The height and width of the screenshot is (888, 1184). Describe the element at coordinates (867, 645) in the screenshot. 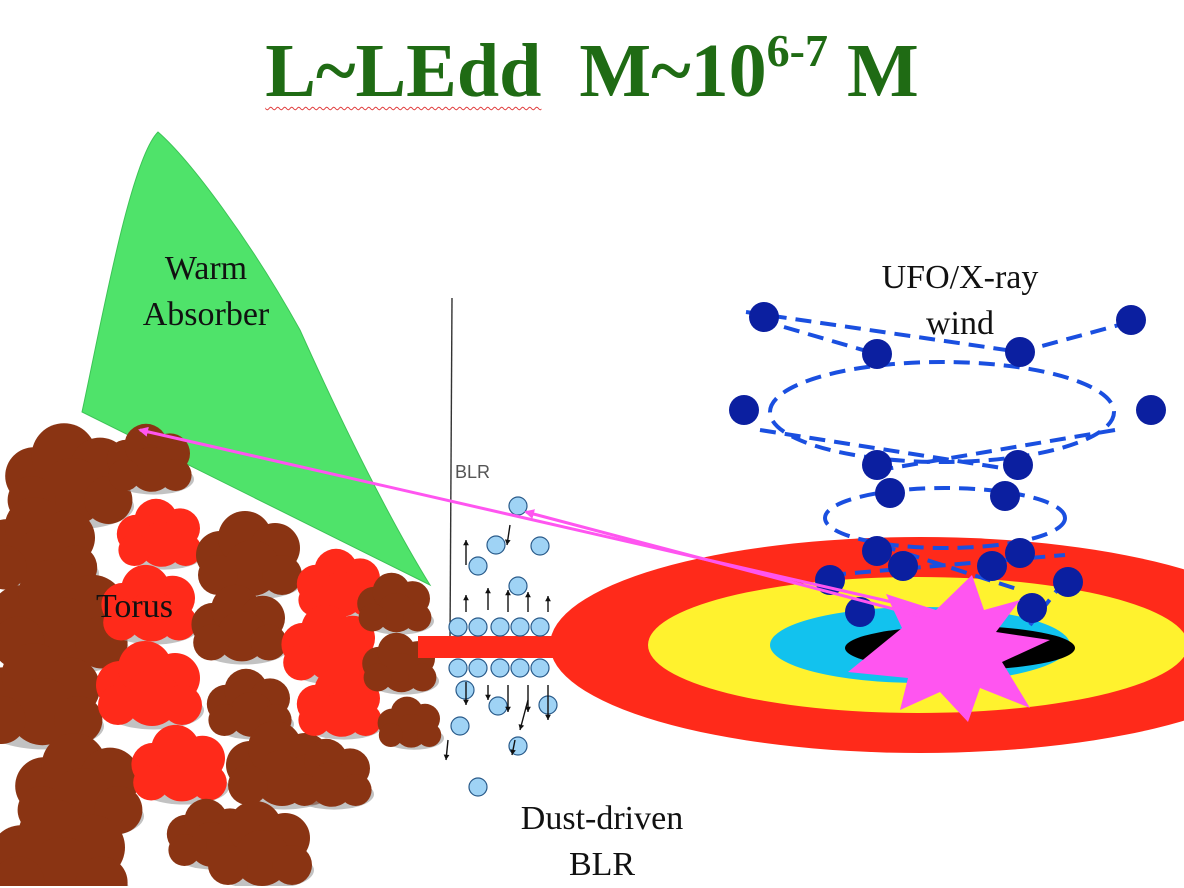

I see `accretion-disk` at that location.